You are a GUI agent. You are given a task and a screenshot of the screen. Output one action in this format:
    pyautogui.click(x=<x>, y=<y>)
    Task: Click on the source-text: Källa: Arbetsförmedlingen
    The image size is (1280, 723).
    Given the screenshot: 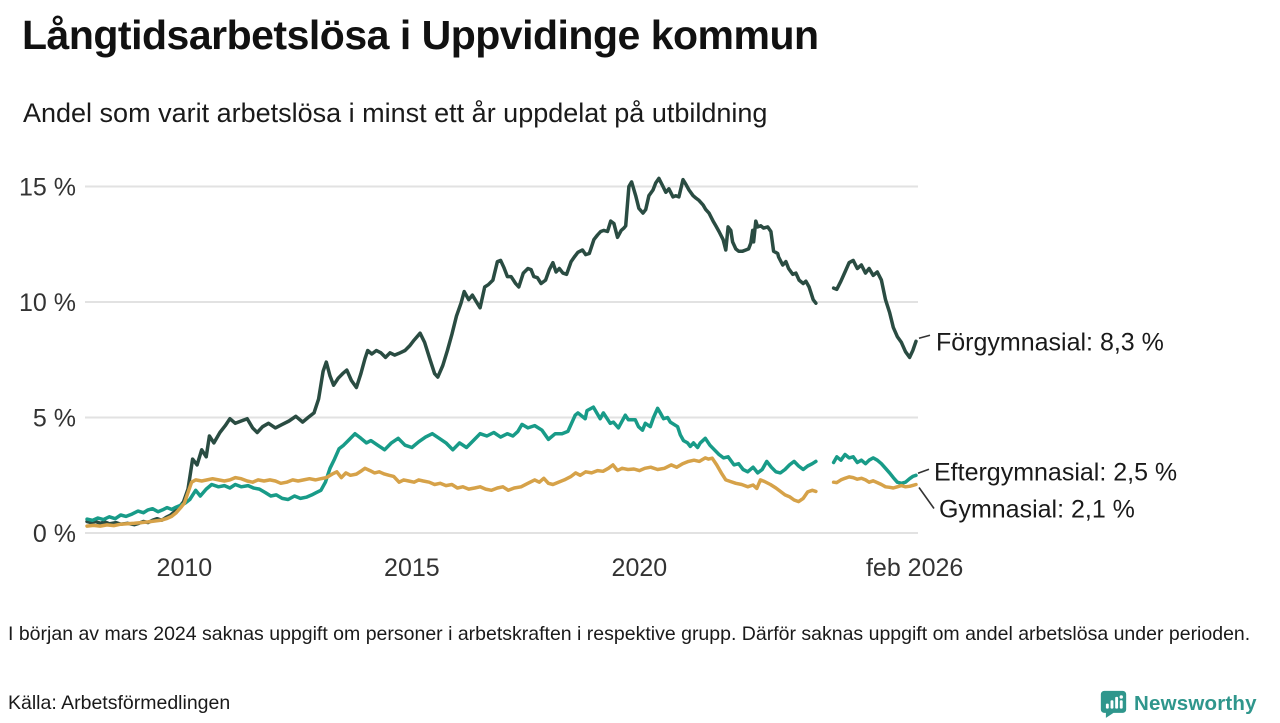 What is the action you would take?
    pyautogui.click(x=119, y=703)
    